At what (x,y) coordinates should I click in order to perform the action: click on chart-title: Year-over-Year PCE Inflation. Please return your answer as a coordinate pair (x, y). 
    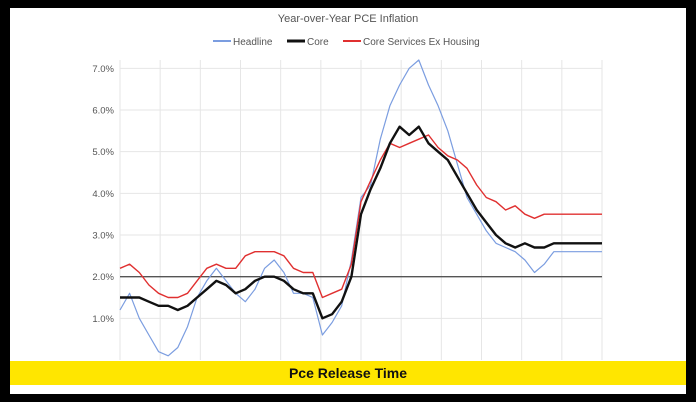
    Looking at the image, I should click on (348, 19).